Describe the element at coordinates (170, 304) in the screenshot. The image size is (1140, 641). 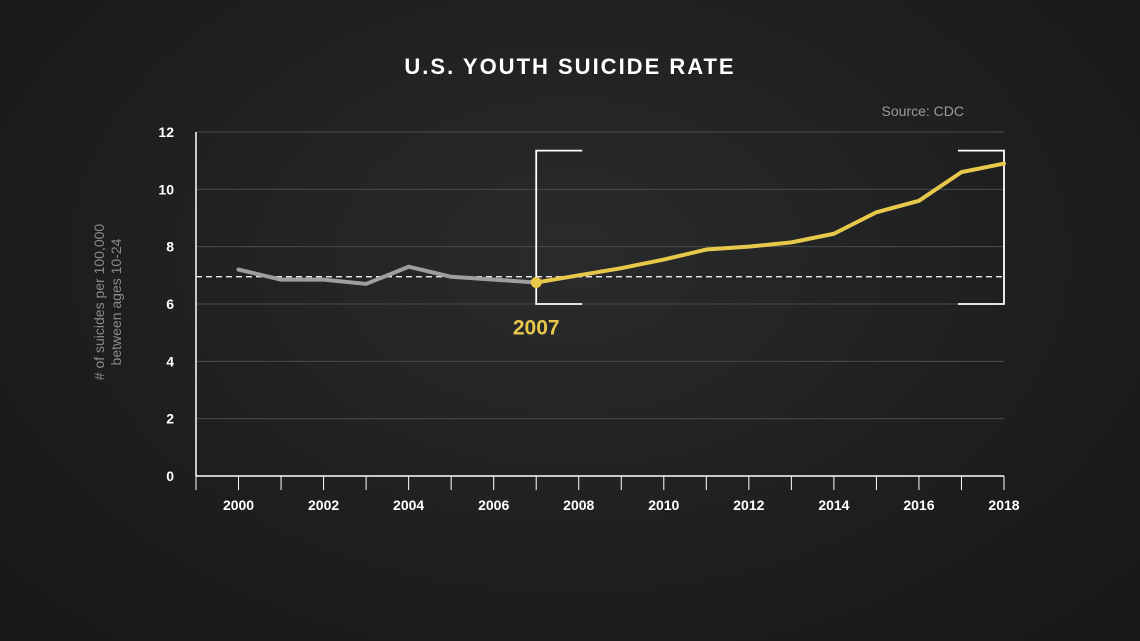
I see `y-tick-label: 6` at that location.